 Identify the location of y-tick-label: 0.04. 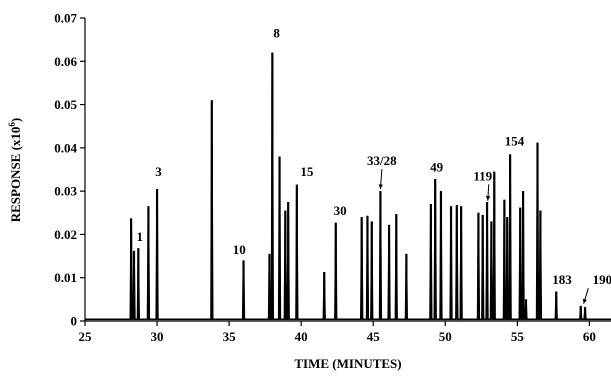
(65, 147).